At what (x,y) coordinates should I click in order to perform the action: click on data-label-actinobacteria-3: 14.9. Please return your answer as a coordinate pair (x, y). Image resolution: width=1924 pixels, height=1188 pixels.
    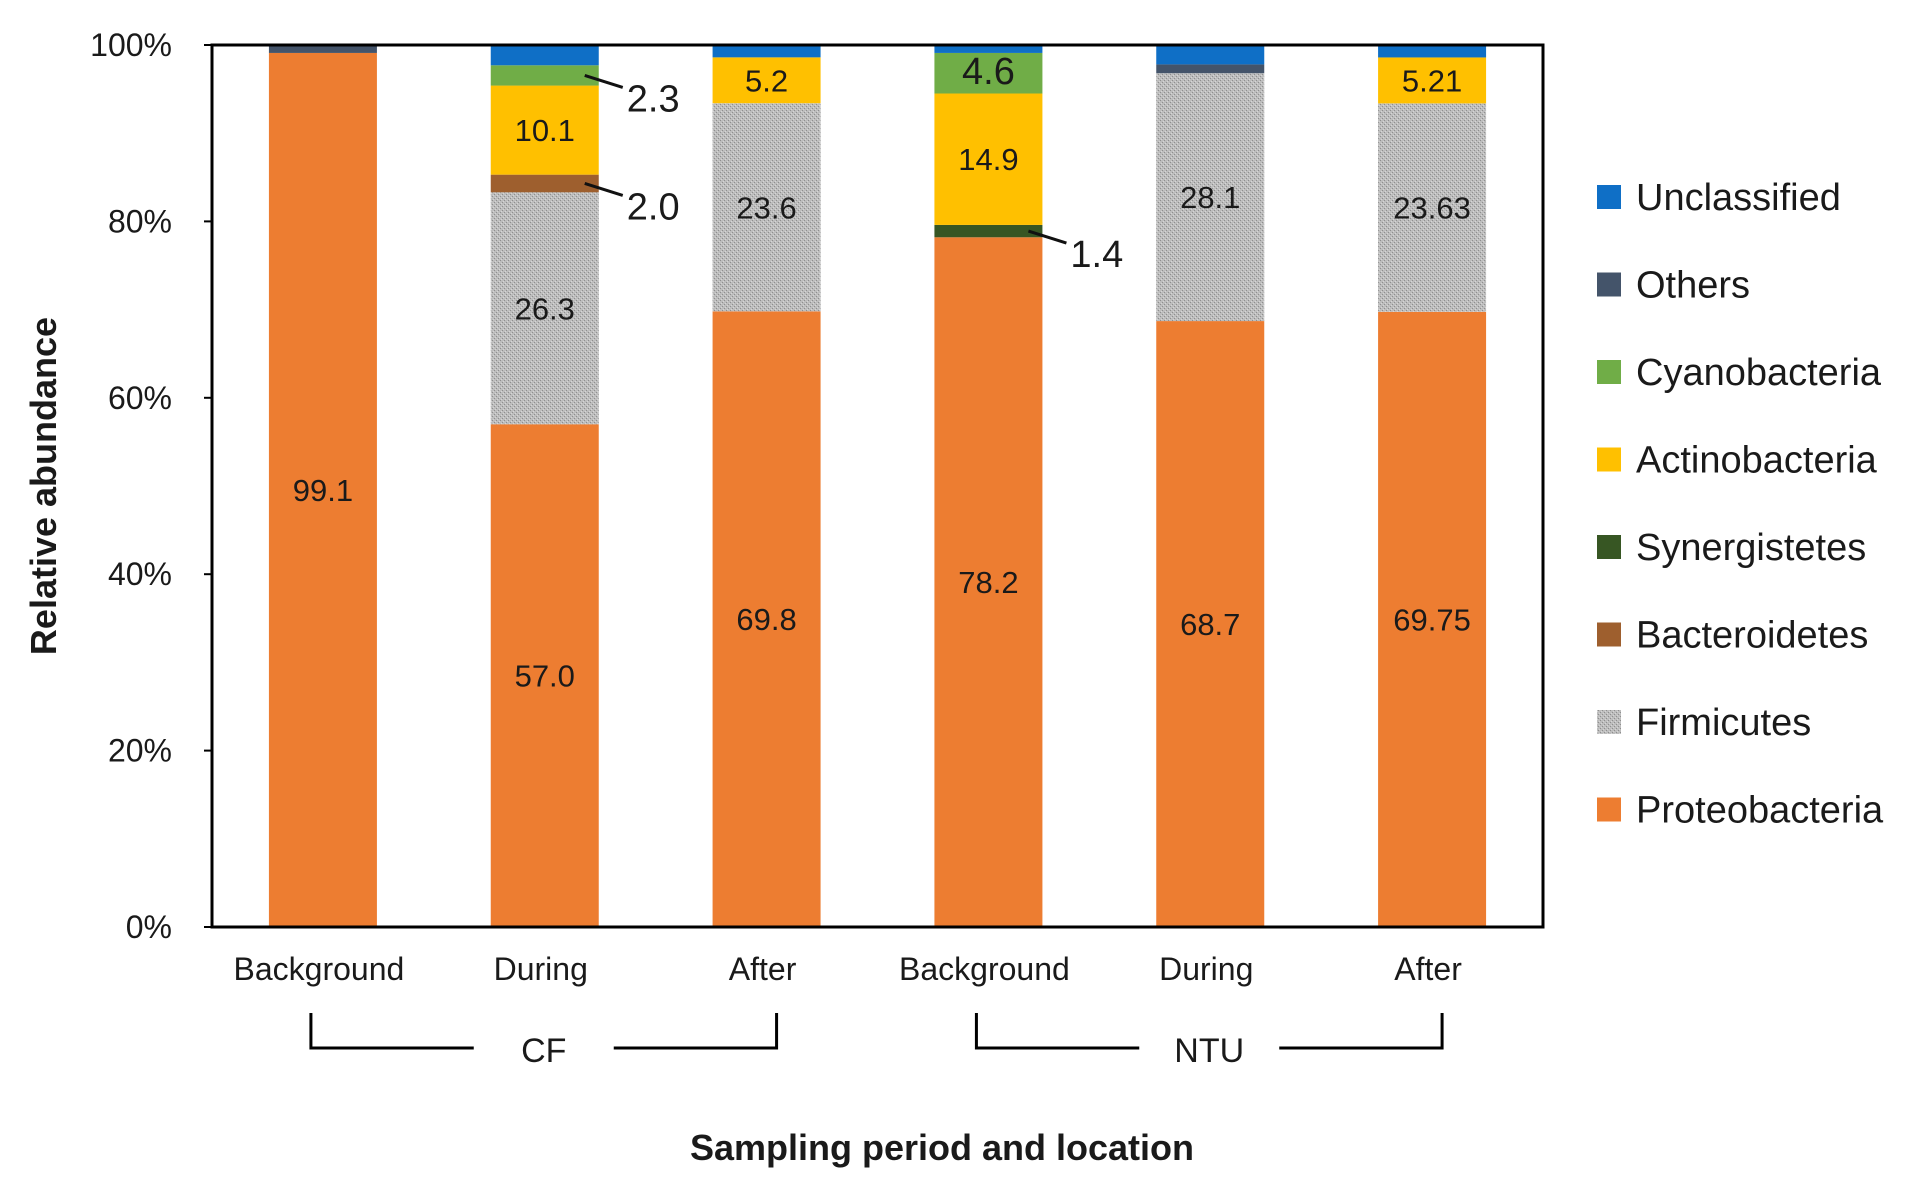
    Looking at the image, I should click on (988, 159).